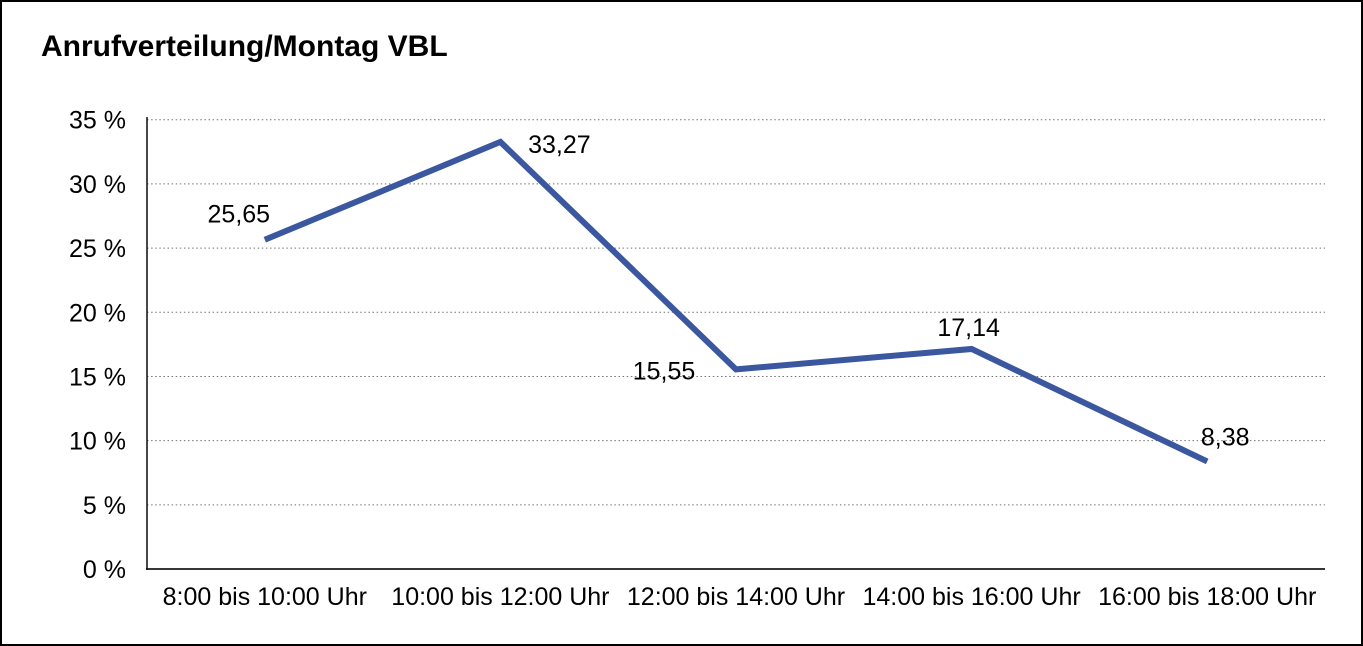 The height and width of the screenshot is (646, 1363). I want to click on y-tick-label: 20 %, so click(97, 313).